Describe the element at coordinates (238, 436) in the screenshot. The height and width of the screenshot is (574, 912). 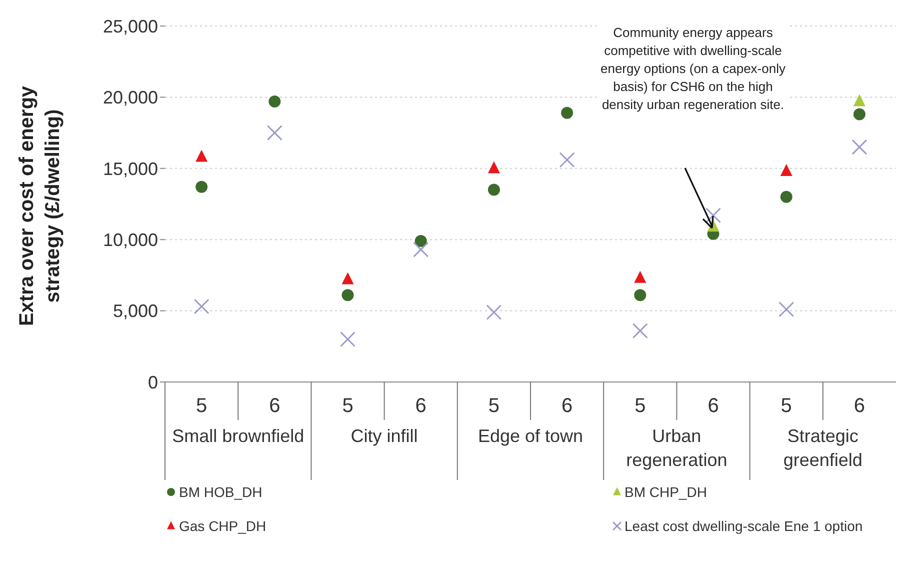
I see `text: Small brownfield` at that location.